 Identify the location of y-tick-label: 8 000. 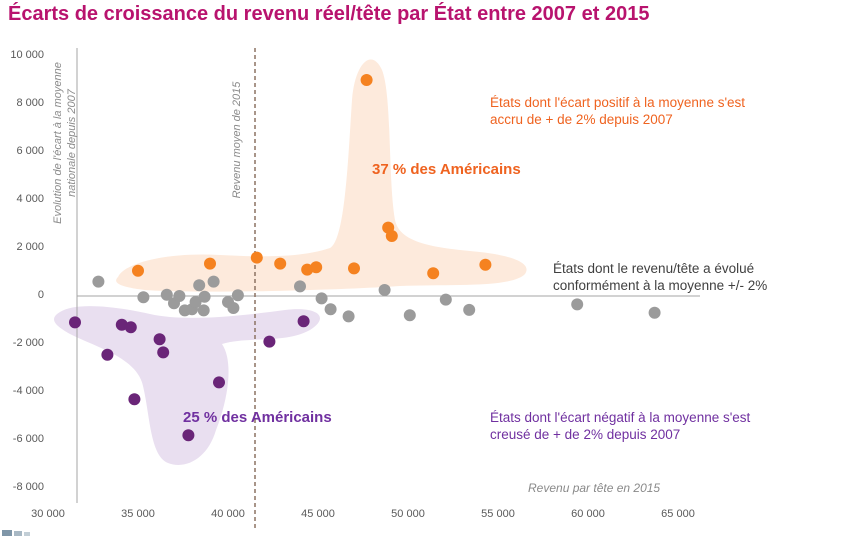
(30, 103).